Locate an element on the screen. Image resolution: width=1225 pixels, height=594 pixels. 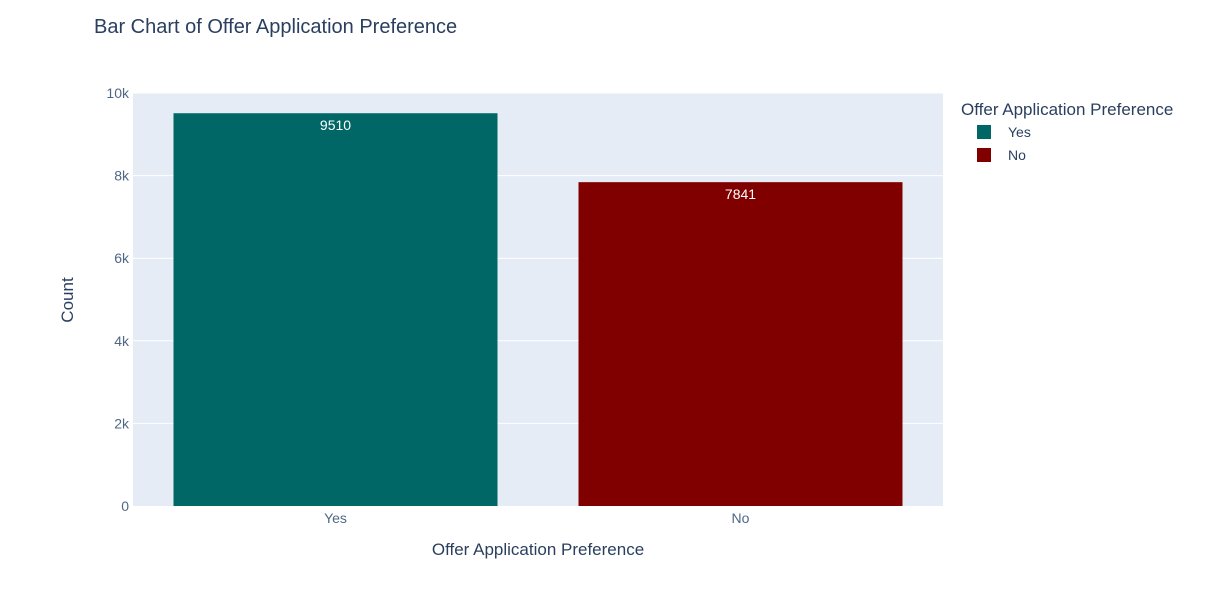
y-tick-label: 6k is located at coordinates (122, 258).